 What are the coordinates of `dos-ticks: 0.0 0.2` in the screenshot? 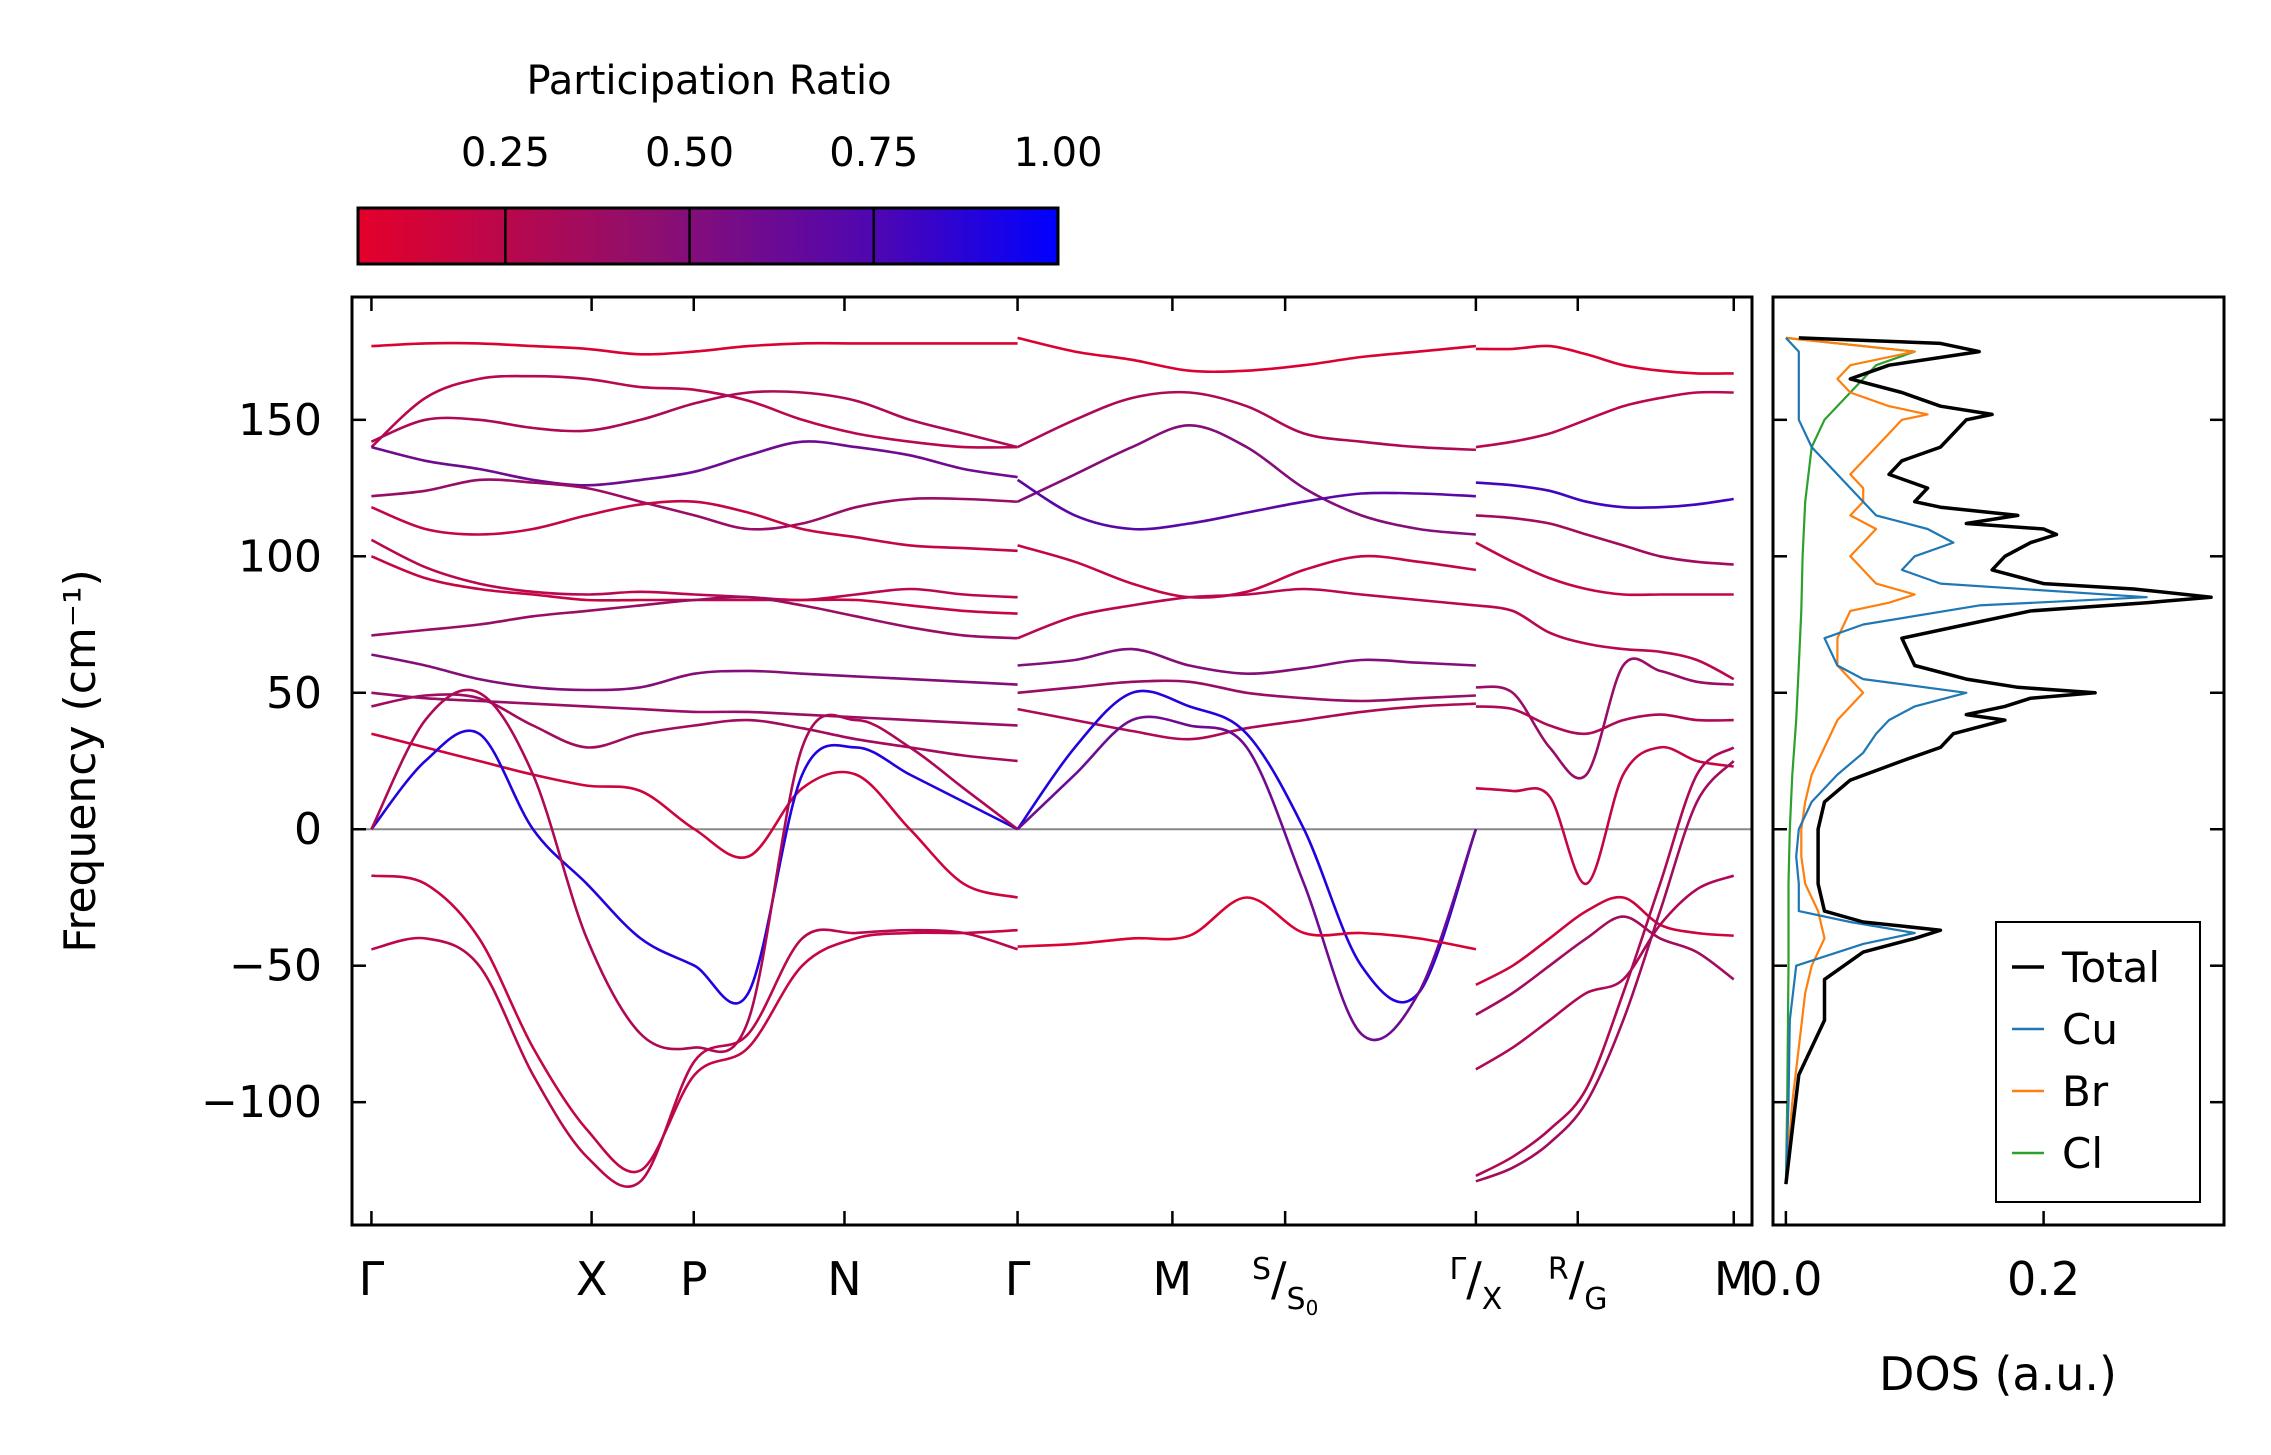 It's located at (1986, 862).